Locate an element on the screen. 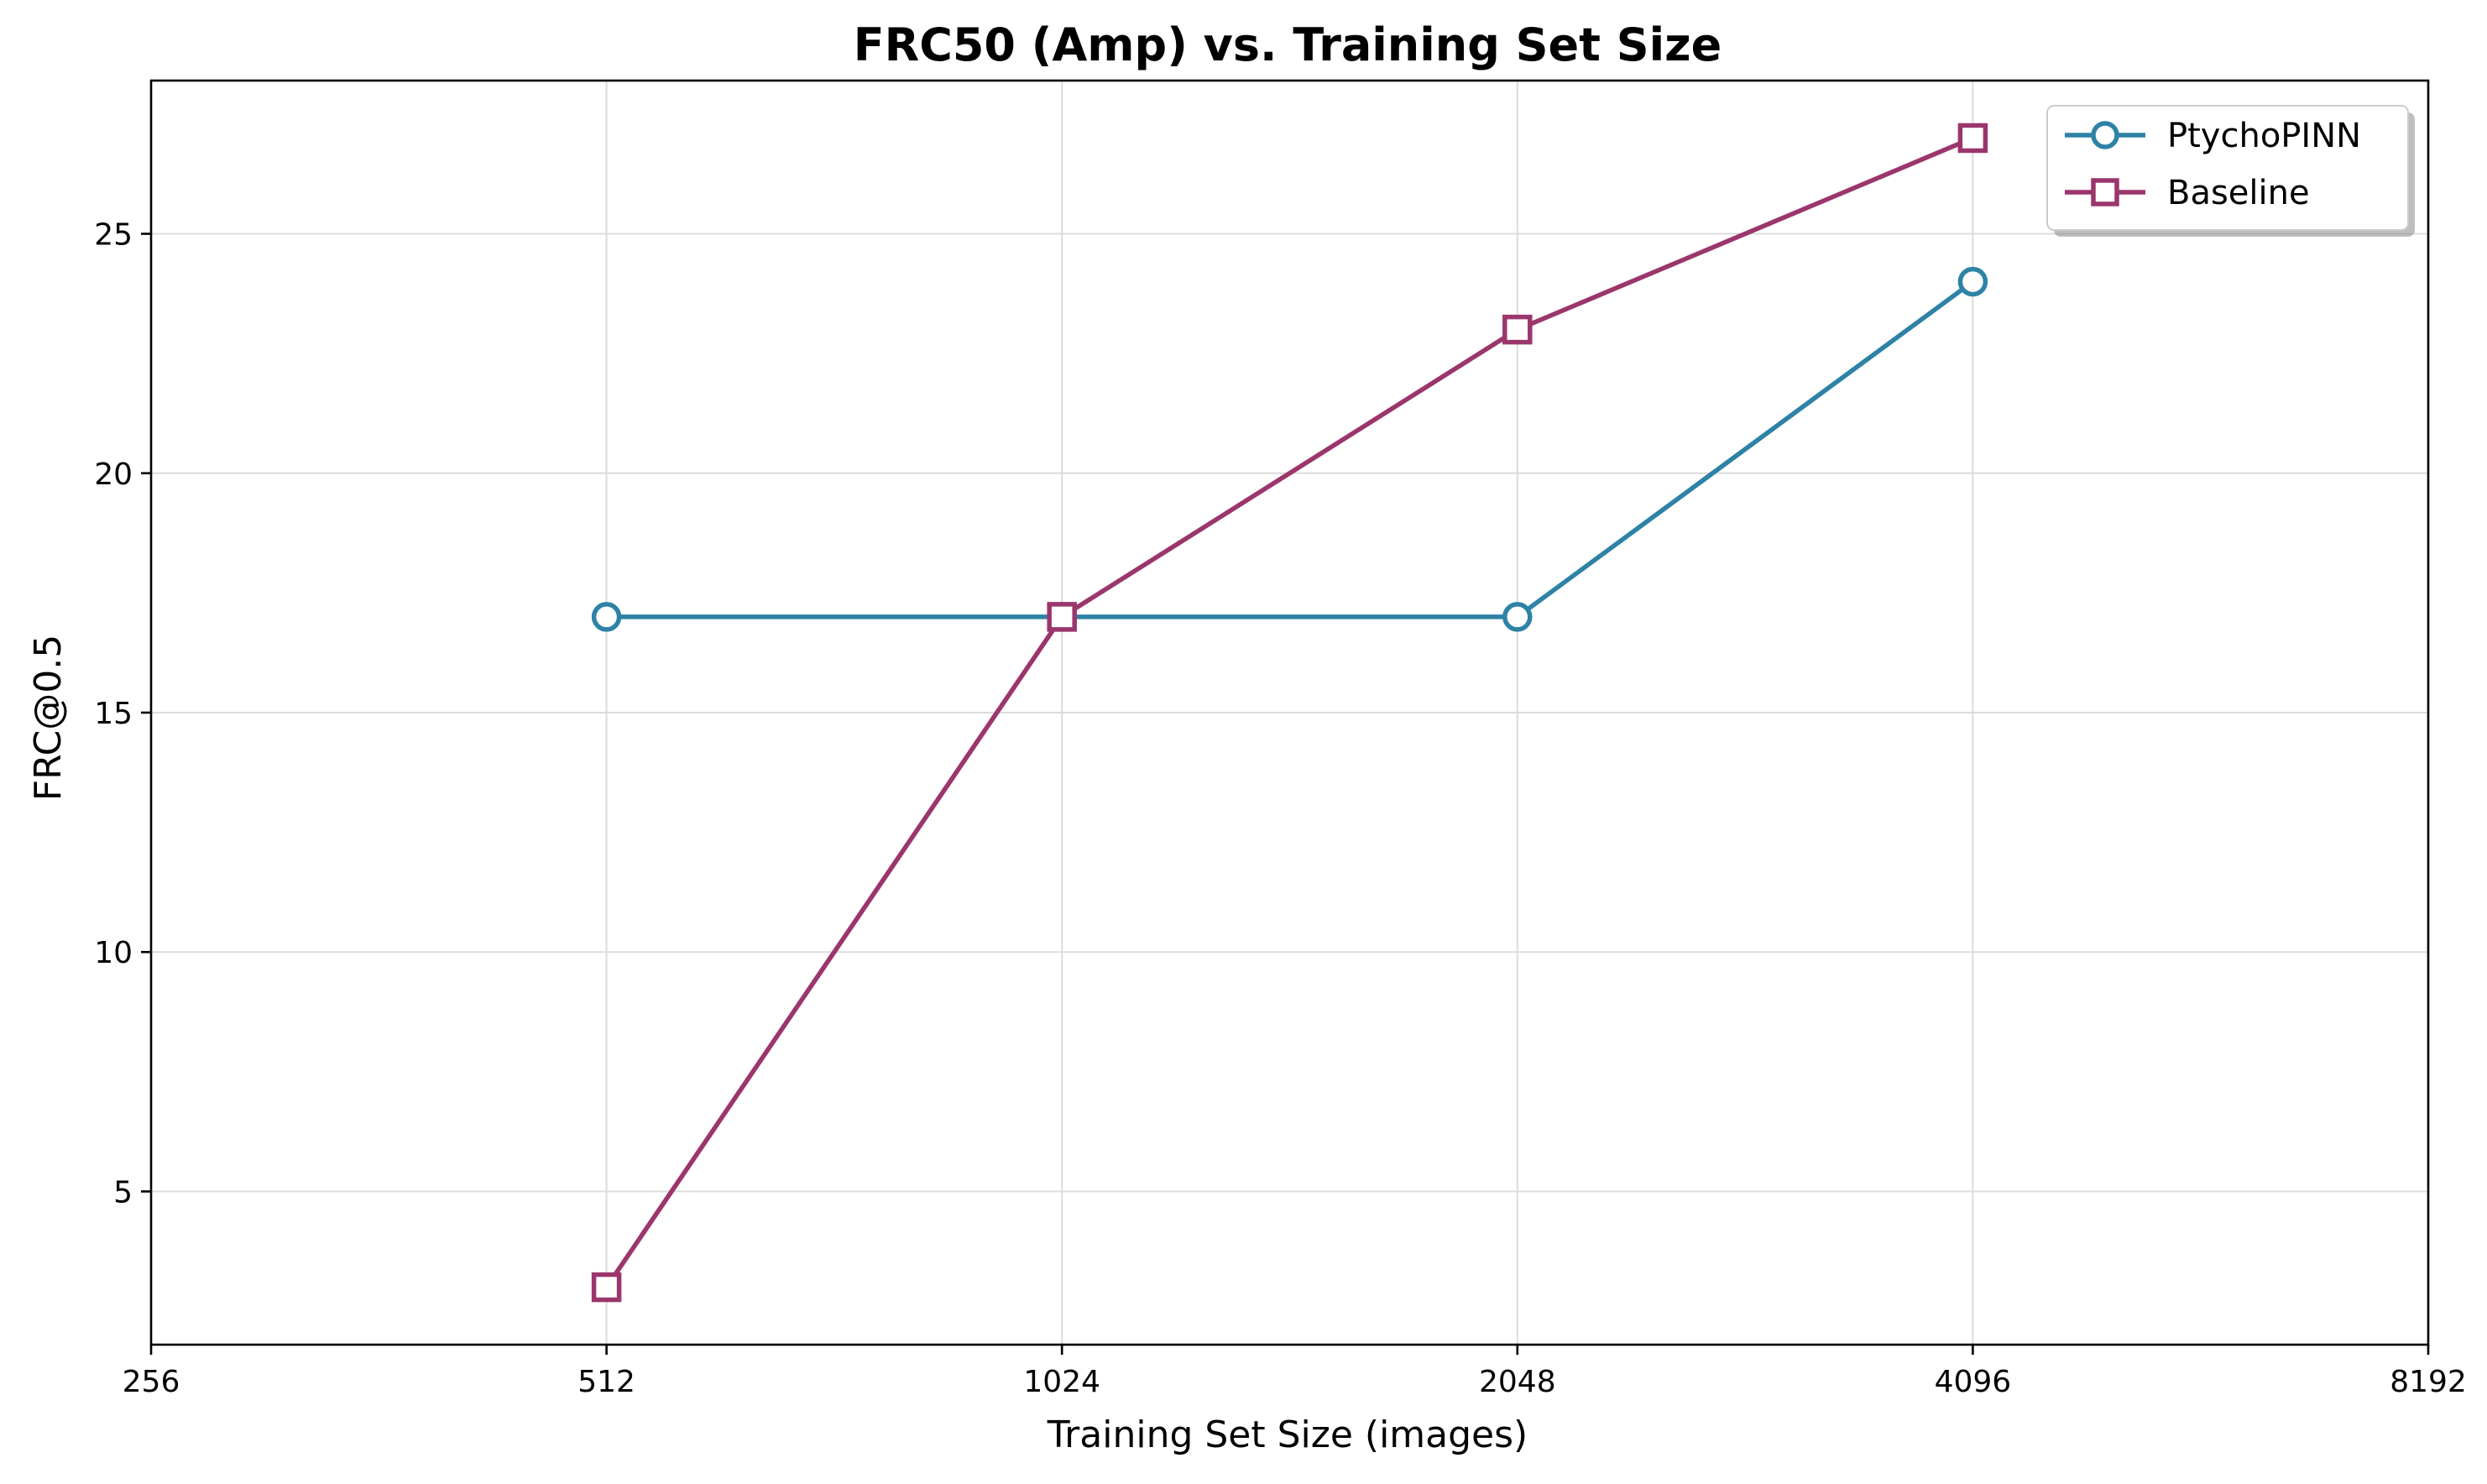  x-tick-label: 256 is located at coordinates (151, 1382).